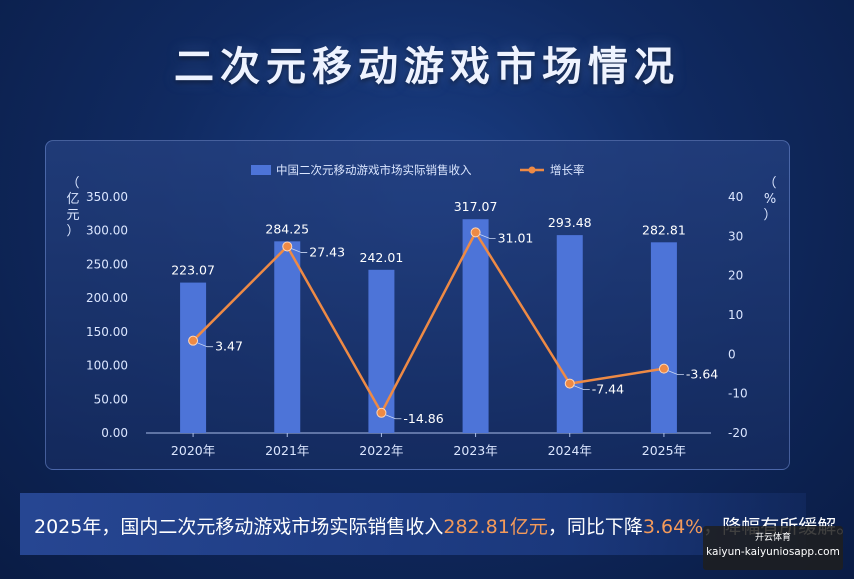  I want to click on right-axis-label-char: ）, so click(769, 215).